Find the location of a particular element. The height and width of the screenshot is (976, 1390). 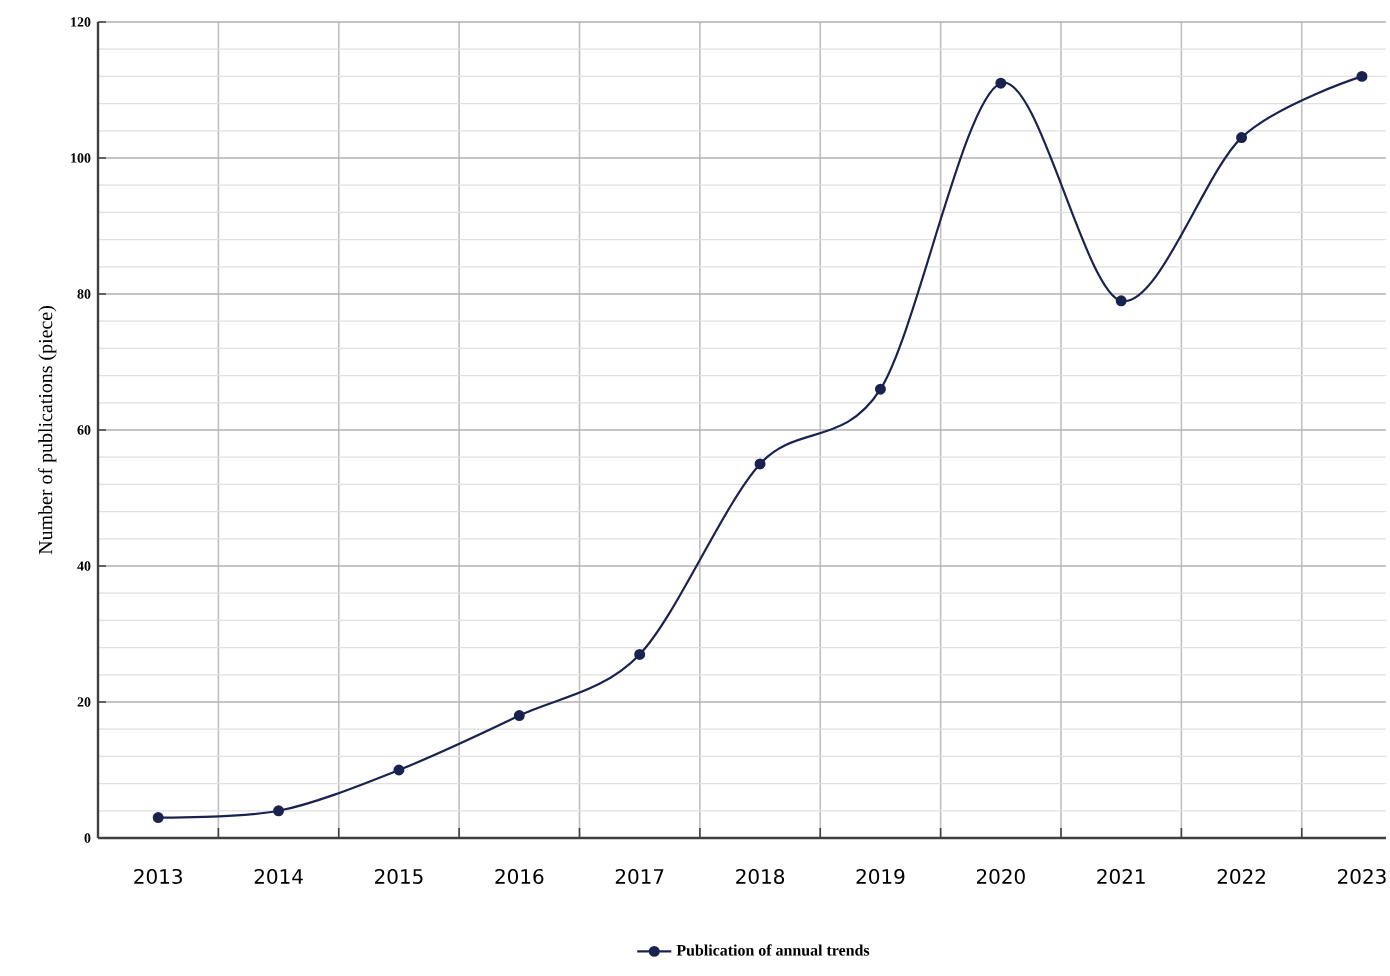

y-axis-title: Number of publications (piece) is located at coordinates (47, 430).